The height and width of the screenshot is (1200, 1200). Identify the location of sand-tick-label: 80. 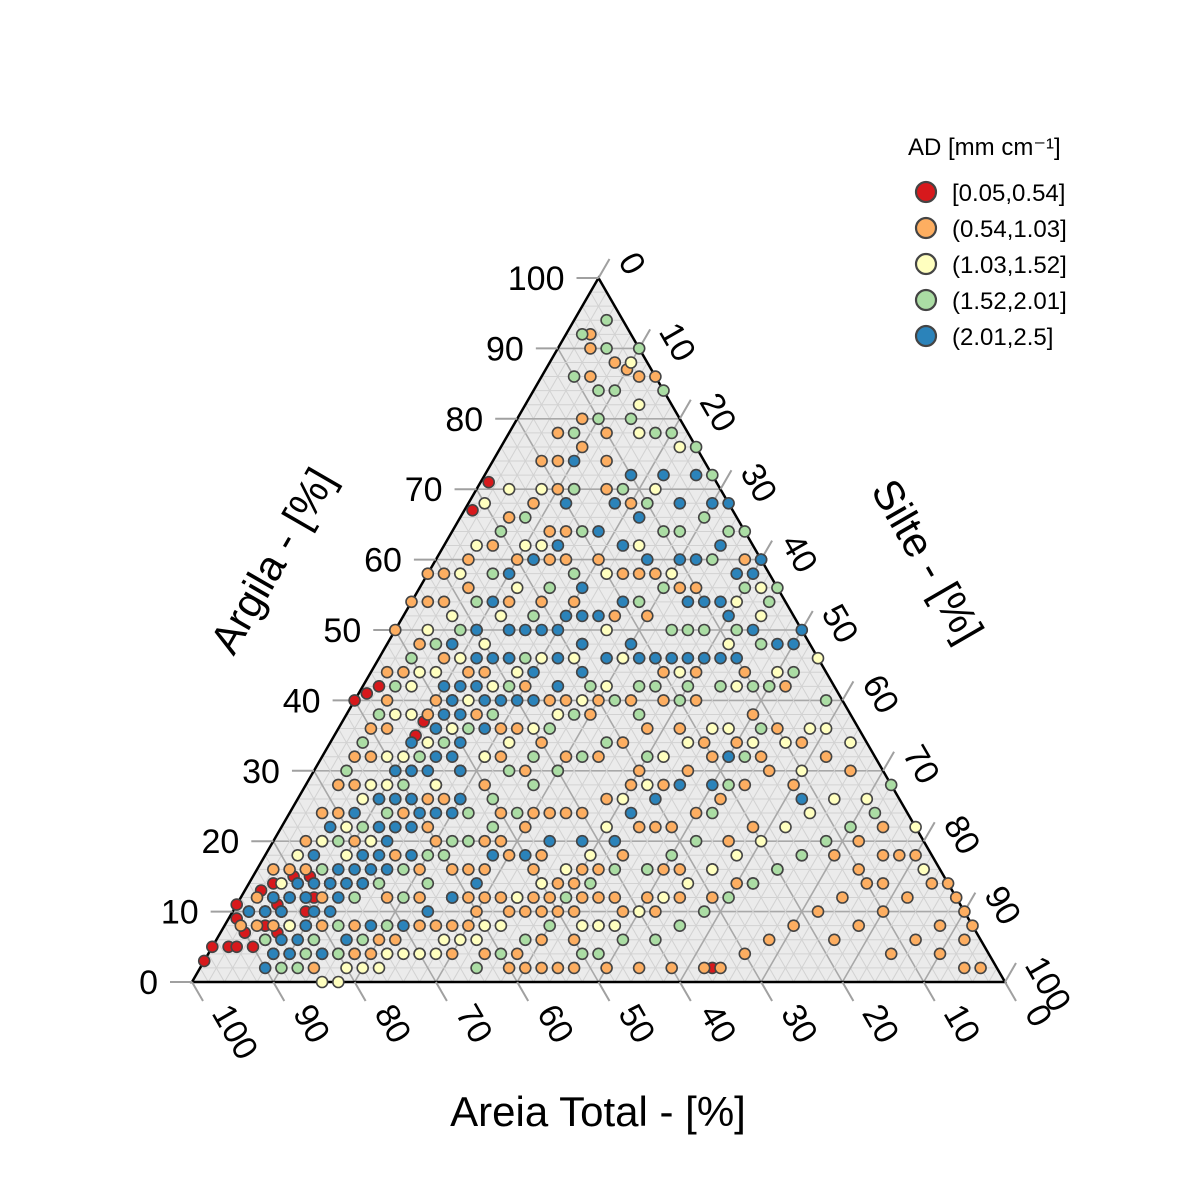
(393, 1024).